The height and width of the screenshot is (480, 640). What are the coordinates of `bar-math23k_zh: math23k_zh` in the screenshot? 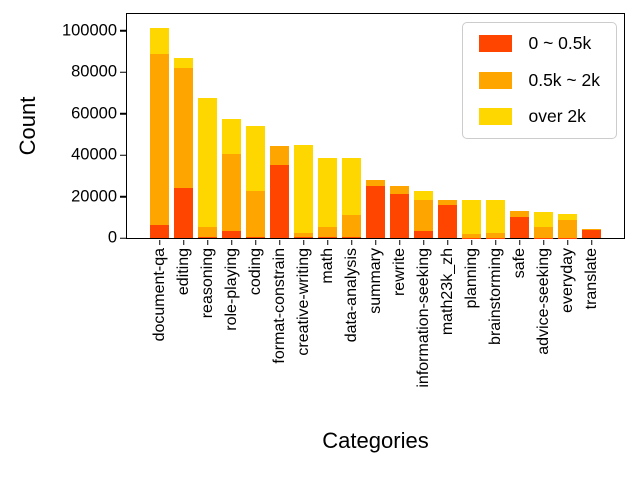 It's located at (447, 174).